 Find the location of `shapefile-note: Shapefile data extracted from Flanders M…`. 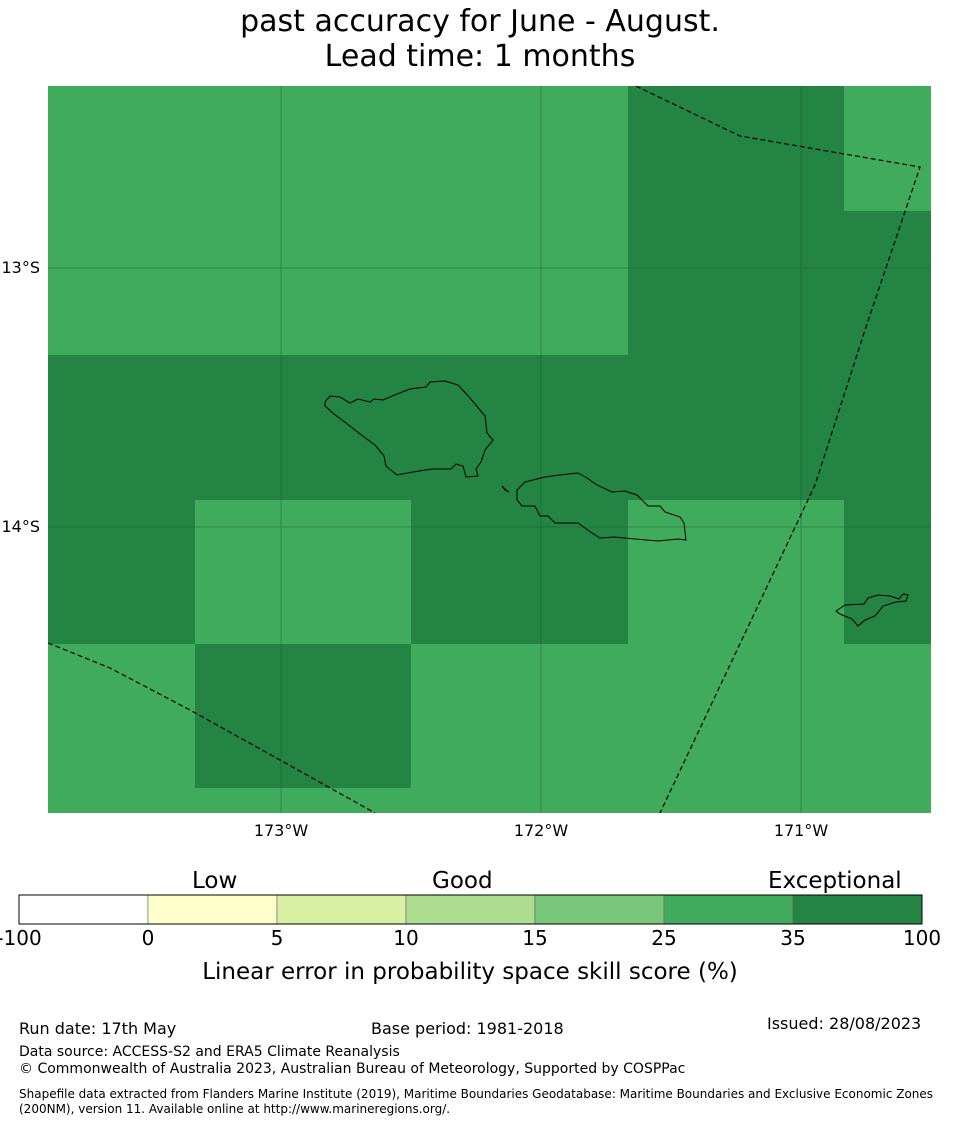

shapefile-note: Shapefile data extracted from Flanders M… is located at coordinates (476, 1101).